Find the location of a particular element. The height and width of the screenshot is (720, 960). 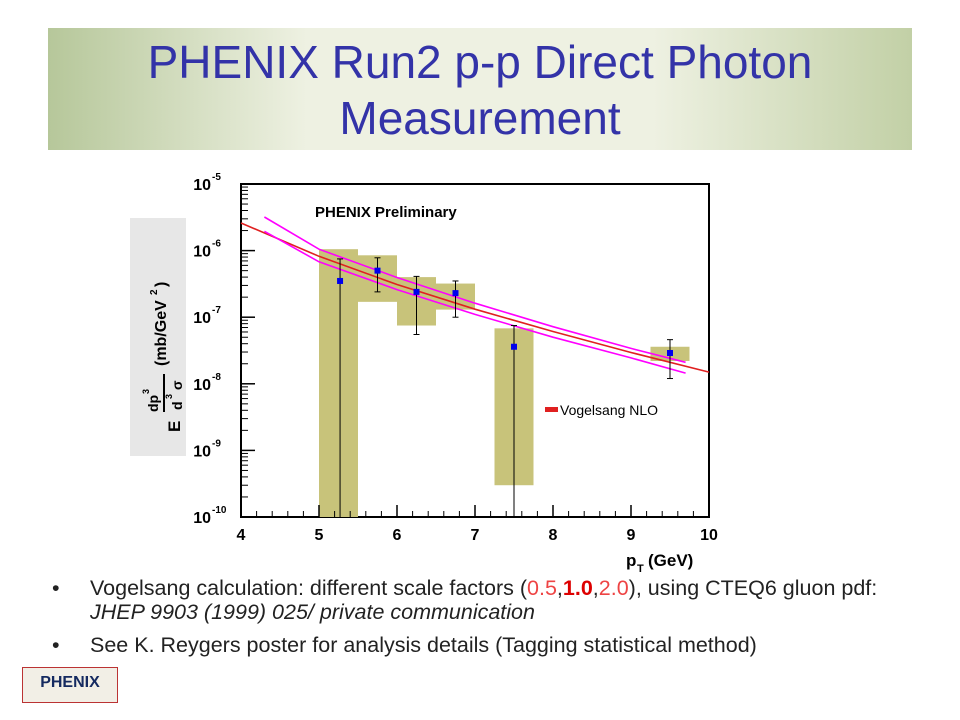

bullet-text-part: ), using CTEQ6 gluon pdf: is located at coordinates (753, 588).